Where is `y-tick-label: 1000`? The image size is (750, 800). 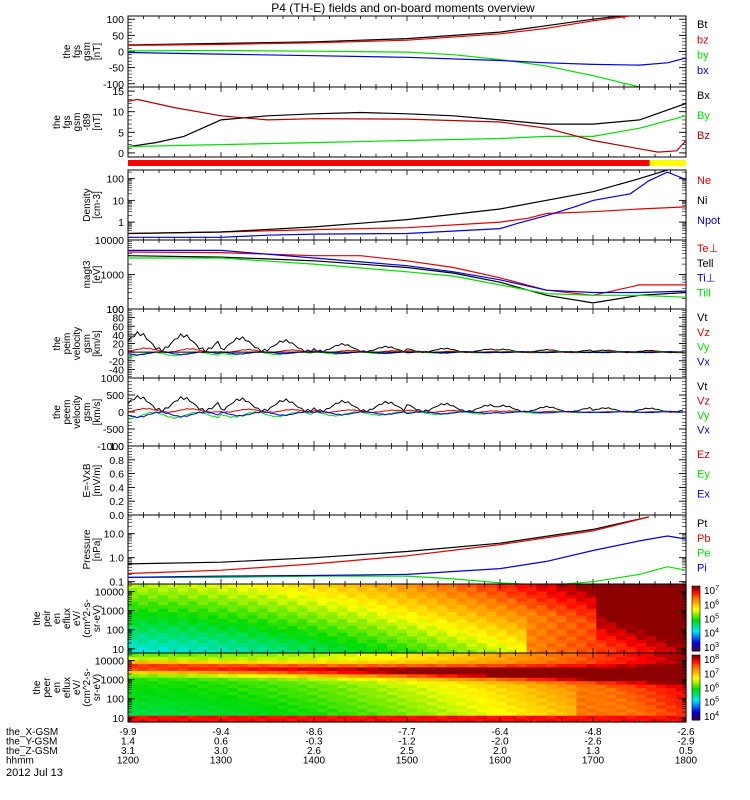 y-tick-label: 1000 is located at coordinates (113, 681).